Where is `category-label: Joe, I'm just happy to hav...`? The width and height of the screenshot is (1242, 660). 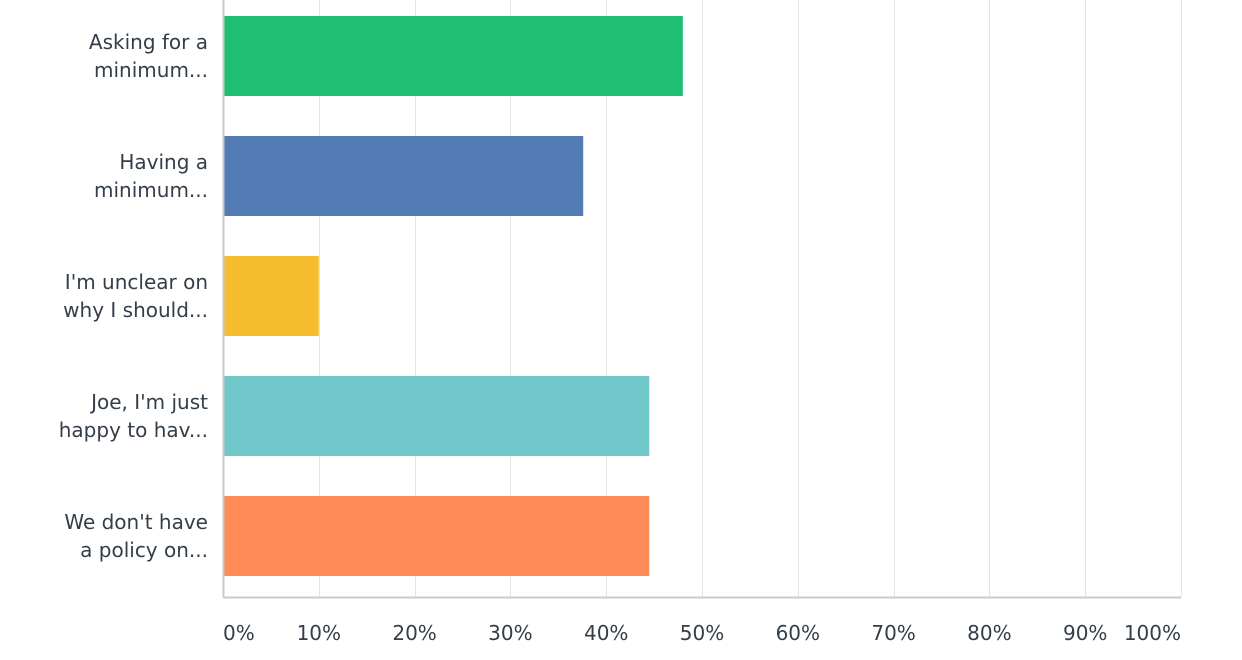
category-label: Joe, I'm just happy to hav... is located at coordinates (133, 416).